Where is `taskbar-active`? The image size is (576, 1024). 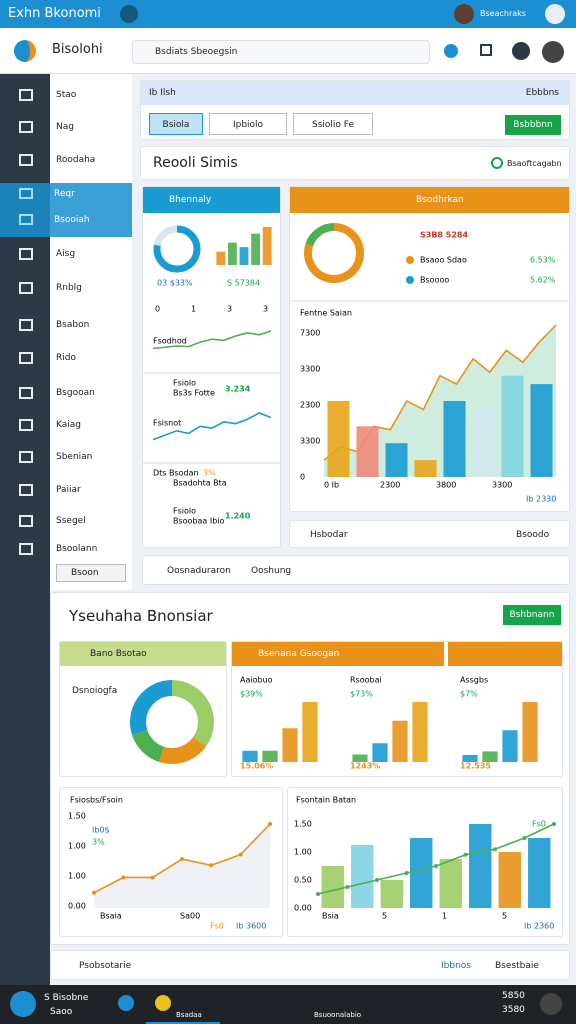 taskbar-active is located at coordinates (183, 1004).